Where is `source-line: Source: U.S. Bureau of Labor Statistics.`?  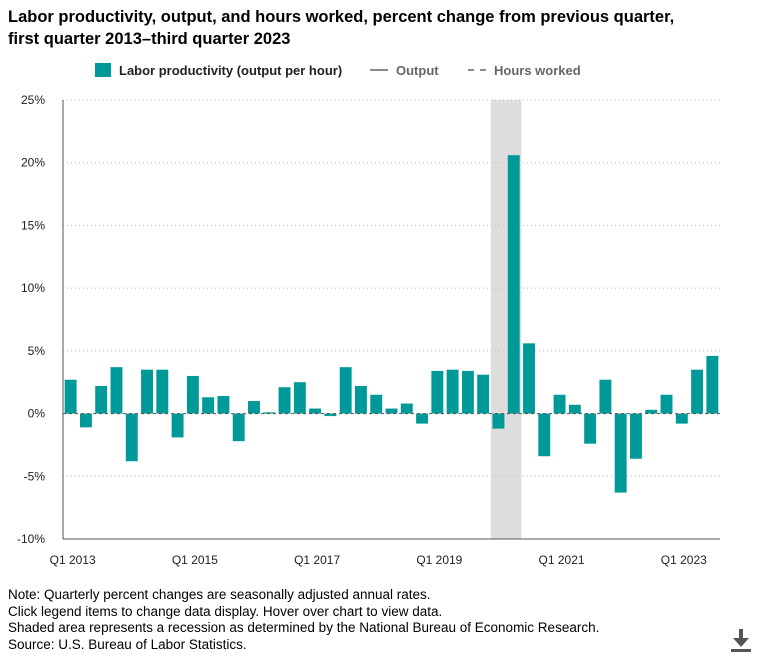 source-line: Source: U.S. Bureau of Labor Statistics. is located at coordinates (127, 644).